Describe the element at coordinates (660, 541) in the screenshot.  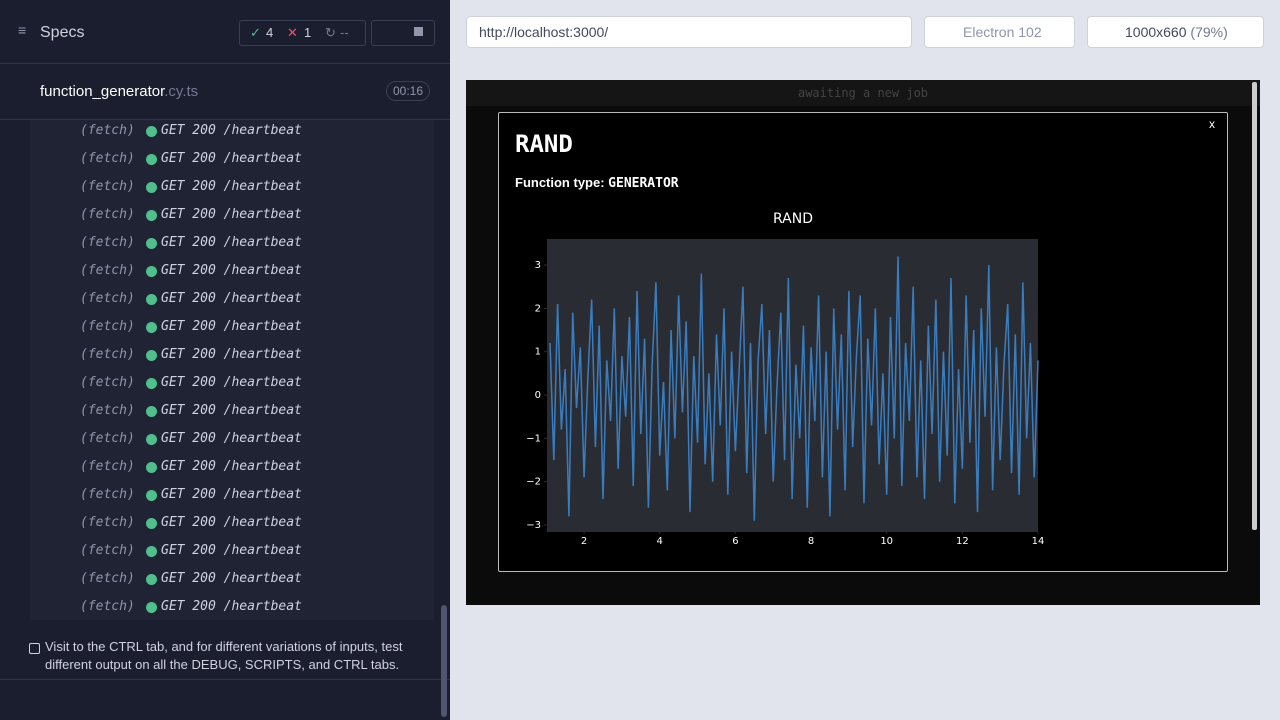
I see `x-tick-label: 4` at that location.